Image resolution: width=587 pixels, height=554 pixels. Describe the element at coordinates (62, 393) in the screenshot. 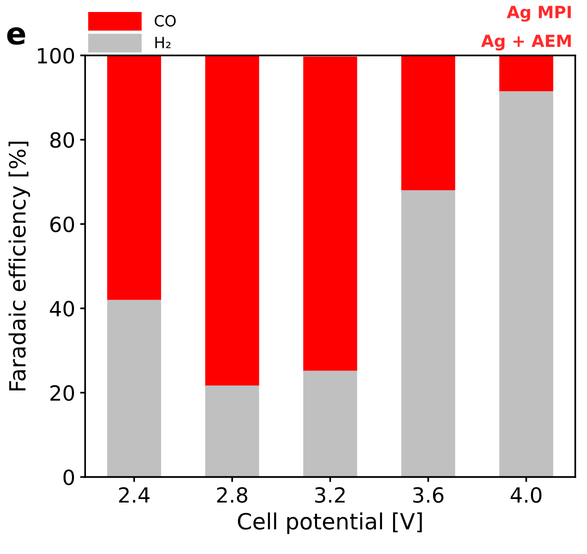

I see `y-tick-label: 20` at that location.